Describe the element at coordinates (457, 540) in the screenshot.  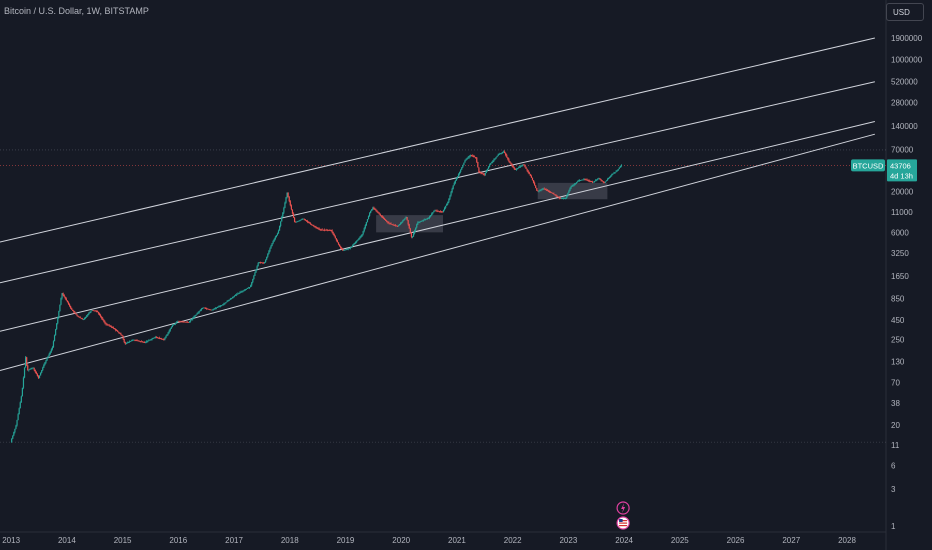
I see `x-tick-label: 2021` at that location.